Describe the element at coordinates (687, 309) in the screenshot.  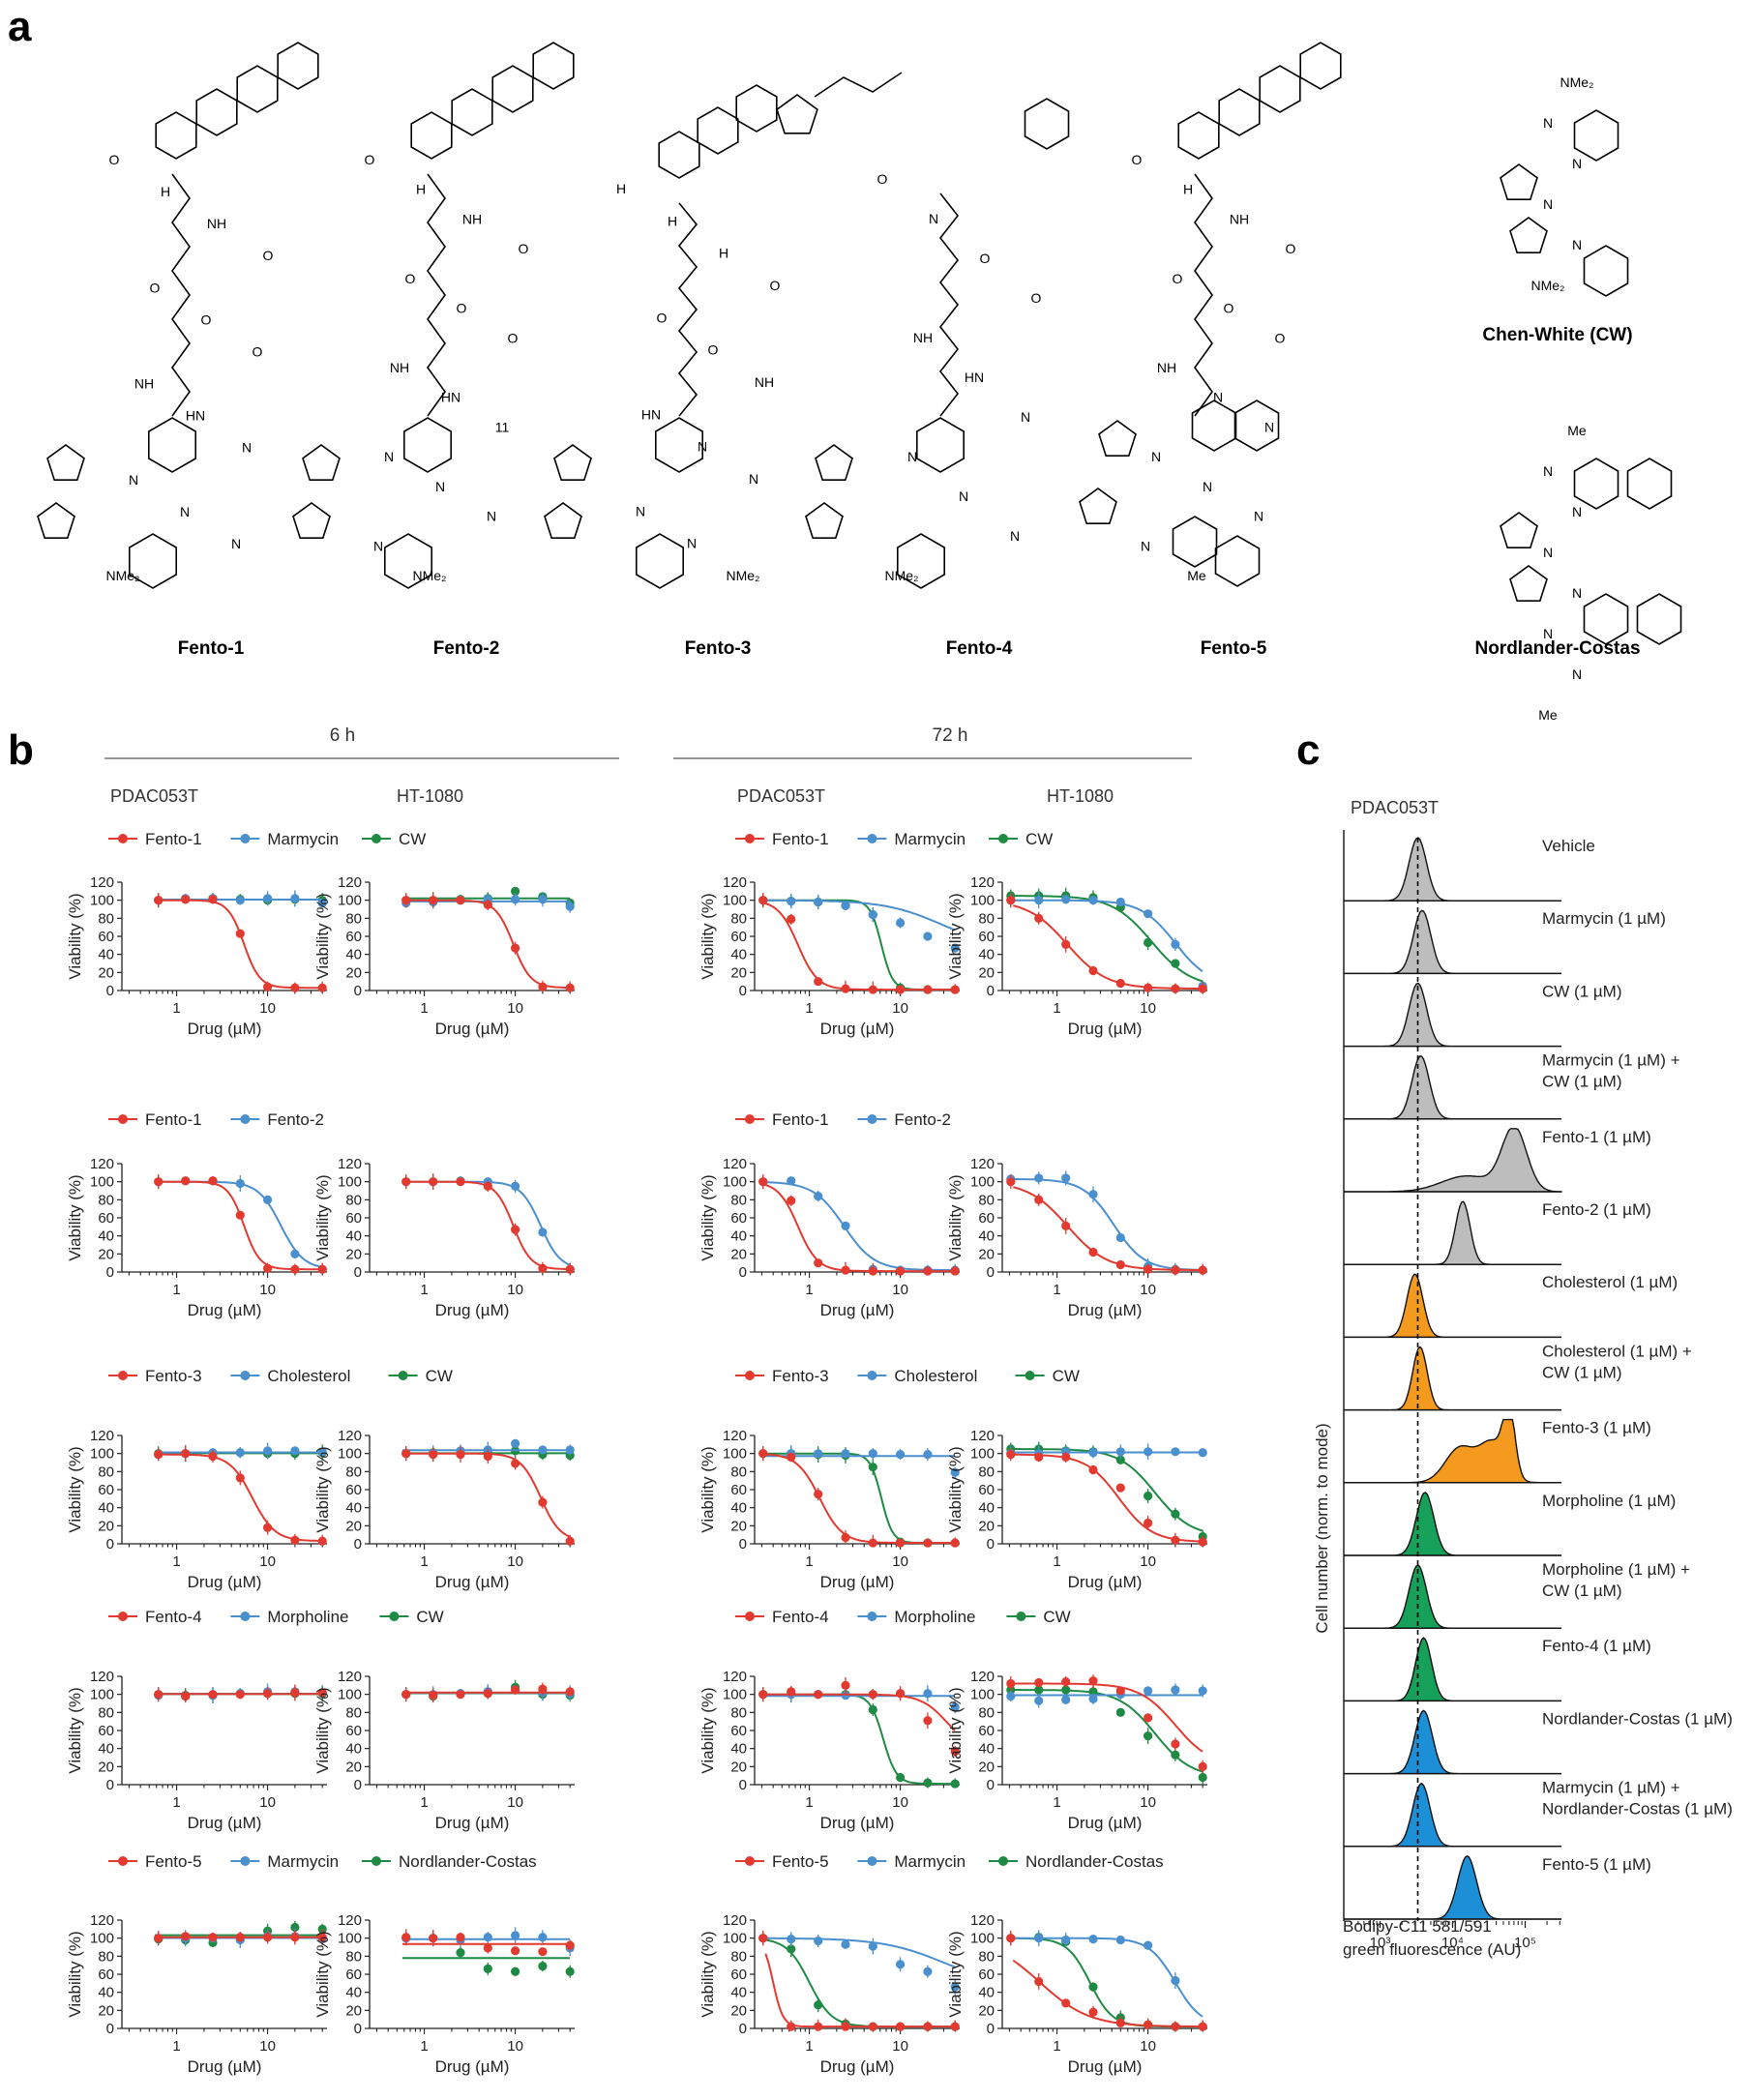
I see `linker-chain` at that location.